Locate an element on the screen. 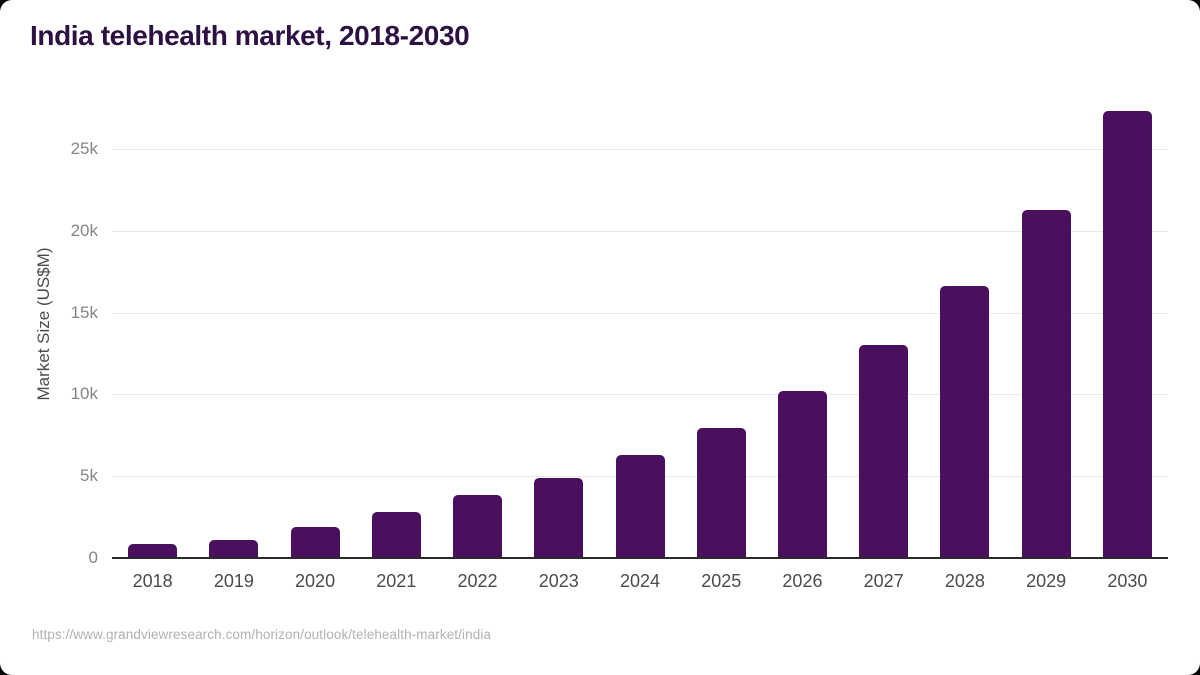 This screenshot has height=675, width=1200. y-axis-title: Market Size (US$M) is located at coordinates (43, 324).